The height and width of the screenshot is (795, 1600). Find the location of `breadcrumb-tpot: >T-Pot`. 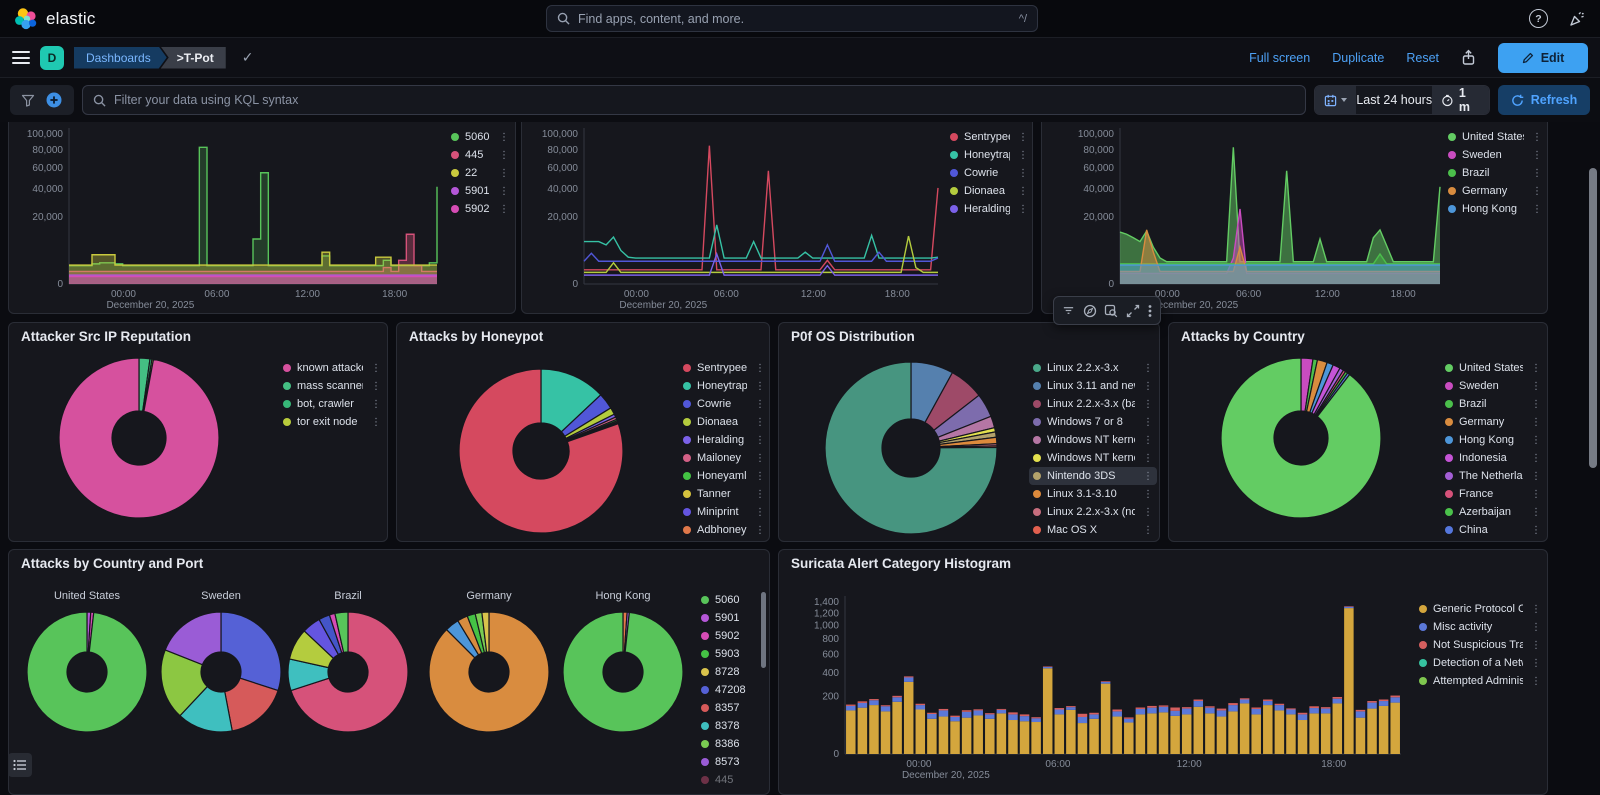

breadcrumb-tpot: >T-Pot is located at coordinates (193, 57).